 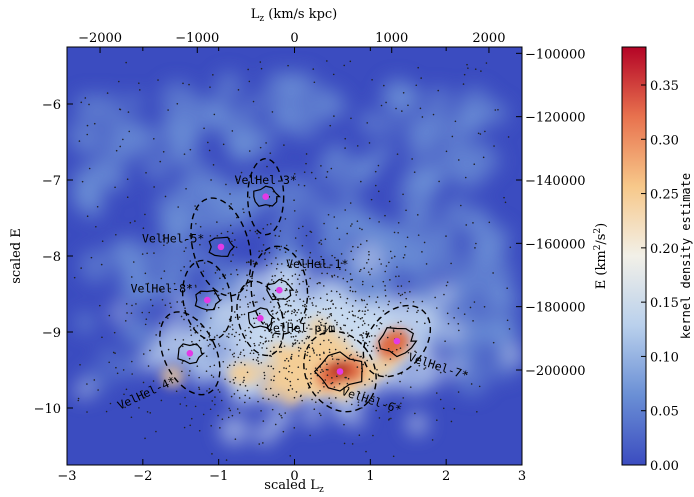 I want to click on group-selection-ellipse, so click(x=221, y=247).